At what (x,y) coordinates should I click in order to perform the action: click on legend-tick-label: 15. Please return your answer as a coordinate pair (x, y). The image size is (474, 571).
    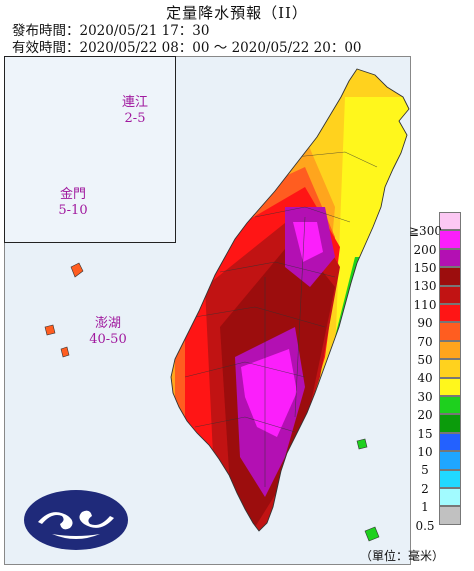
    Looking at the image, I should click on (425, 433).